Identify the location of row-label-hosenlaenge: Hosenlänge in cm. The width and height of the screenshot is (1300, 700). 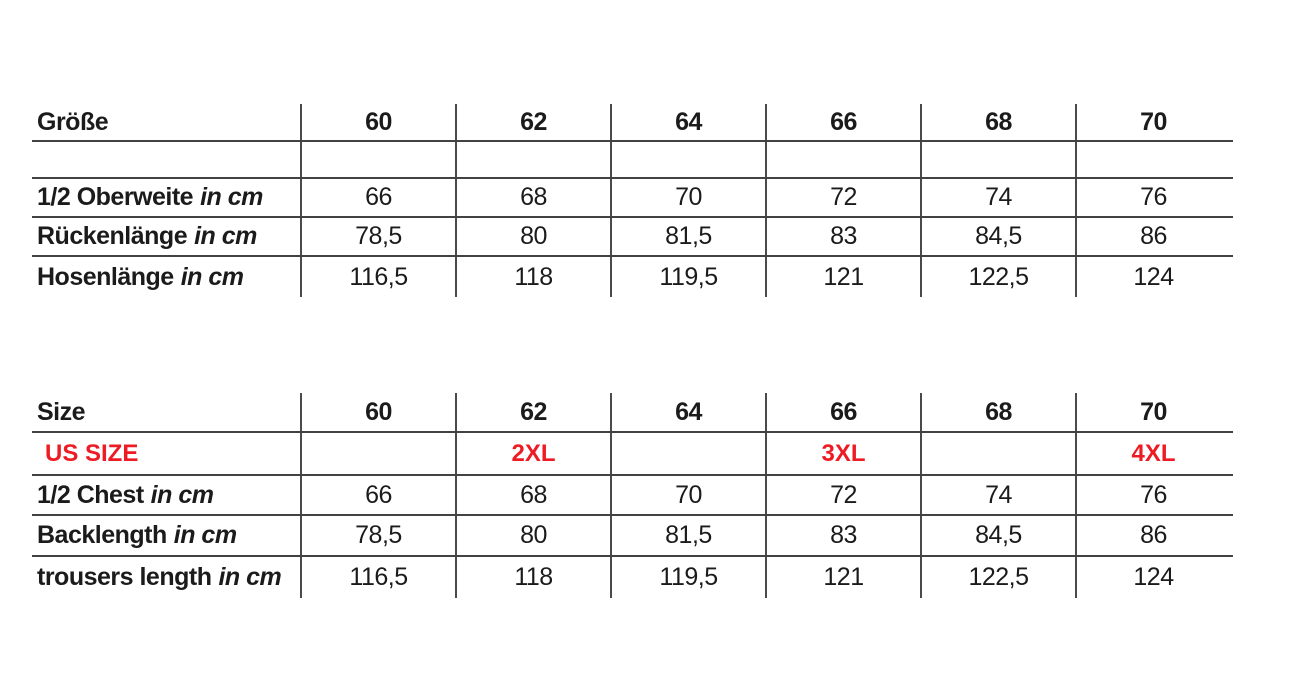
(167, 277).